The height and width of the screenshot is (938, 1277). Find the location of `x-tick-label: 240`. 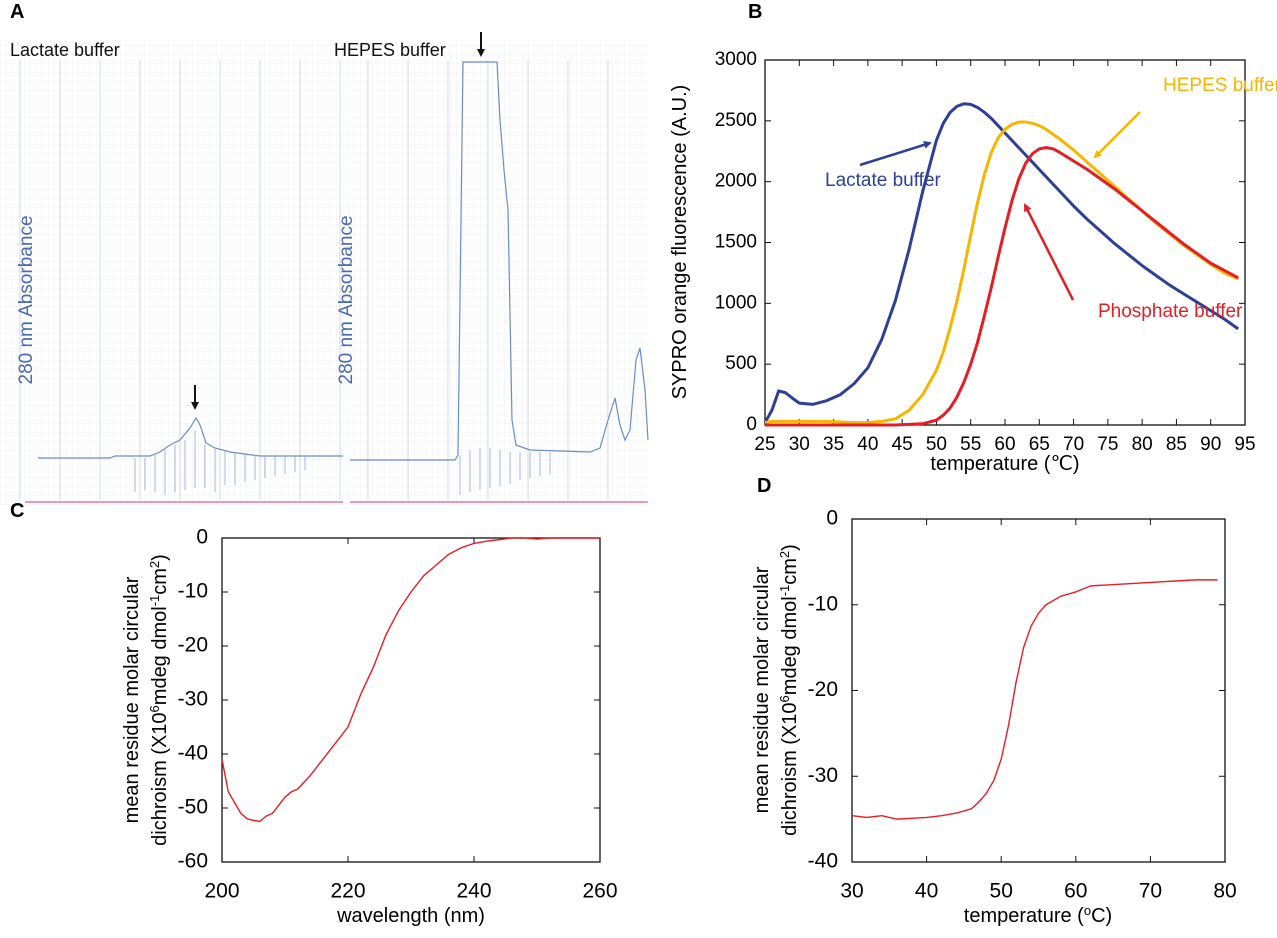

x-tick-label: 240 is located at coordinates (473, 891).